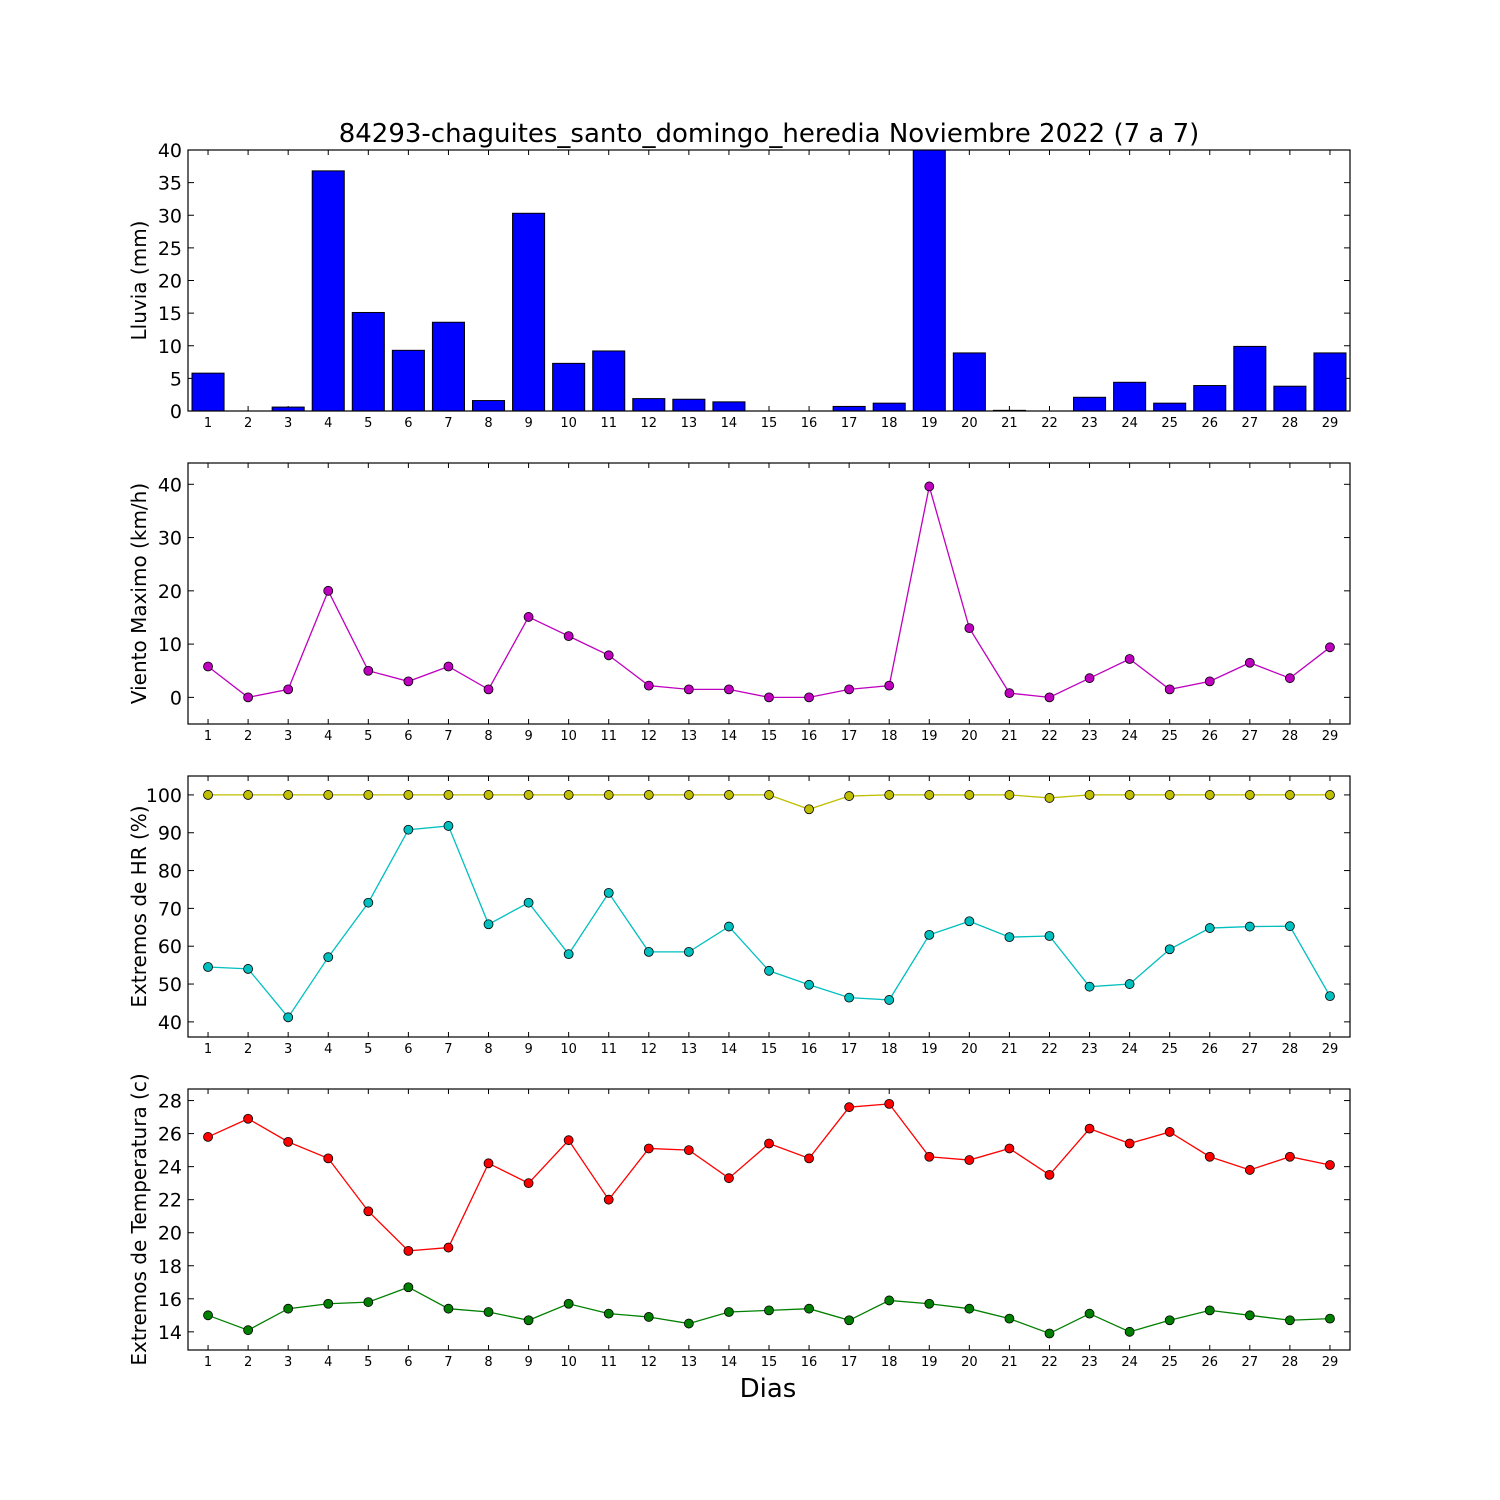 The image size is (1500, 1500). I want to click on x-tick-label: 14, so click(729, 736).